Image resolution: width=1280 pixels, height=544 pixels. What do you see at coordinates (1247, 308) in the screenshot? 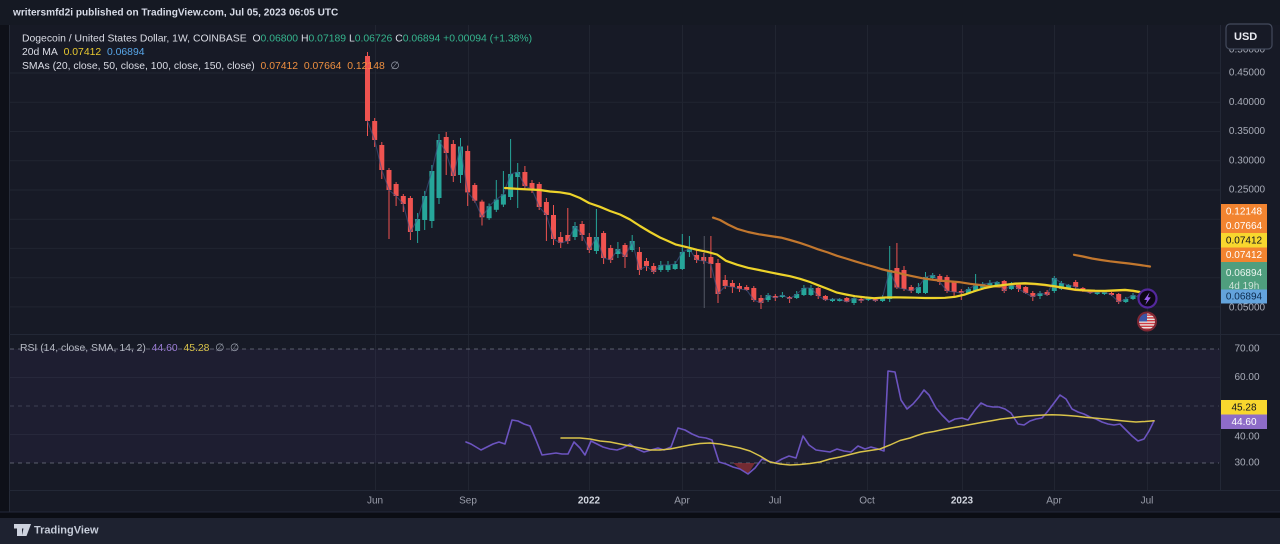
I see `svg-text: 0.05000` at bounding box center [1247, 308].